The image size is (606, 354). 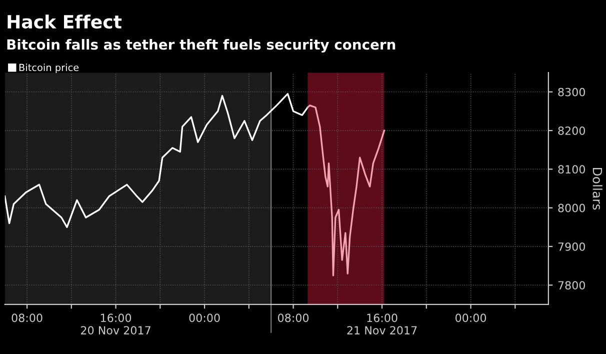 I want to click on line-series, so click(x=346, y=190).